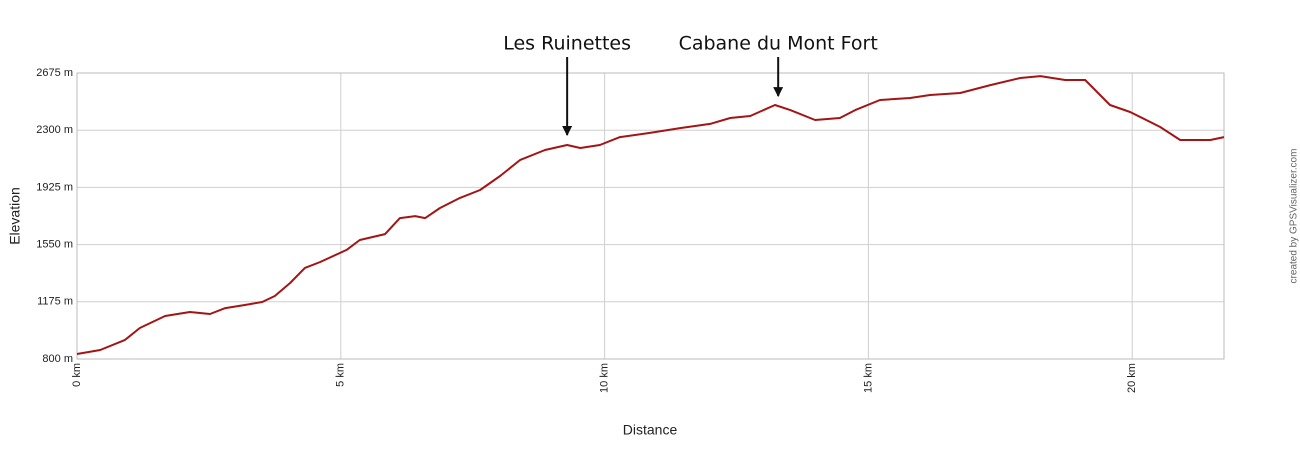 This screenshot has height=470, width=1300. I want to click on credit: created by GPSVisualizer.com, so click(1294, 216).